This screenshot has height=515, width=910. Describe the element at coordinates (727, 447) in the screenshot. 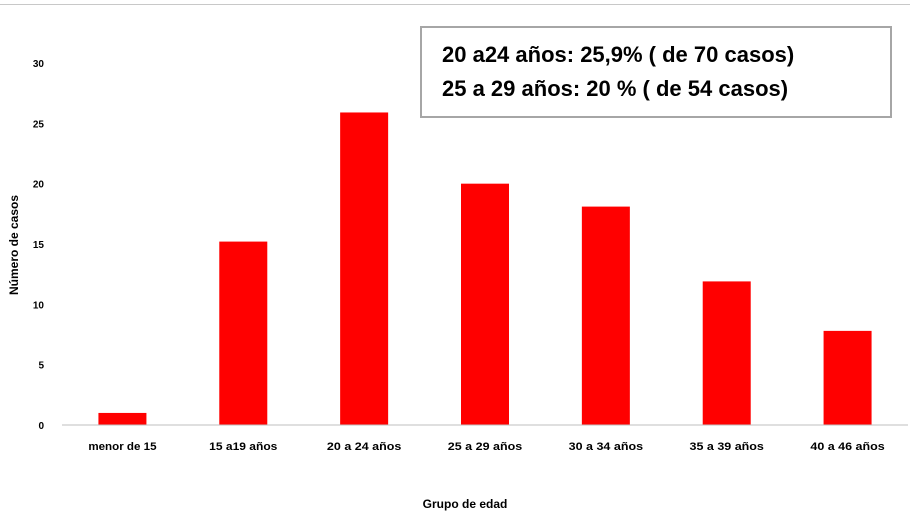

I see `x-category-label: 35 a 39 años` at that location.